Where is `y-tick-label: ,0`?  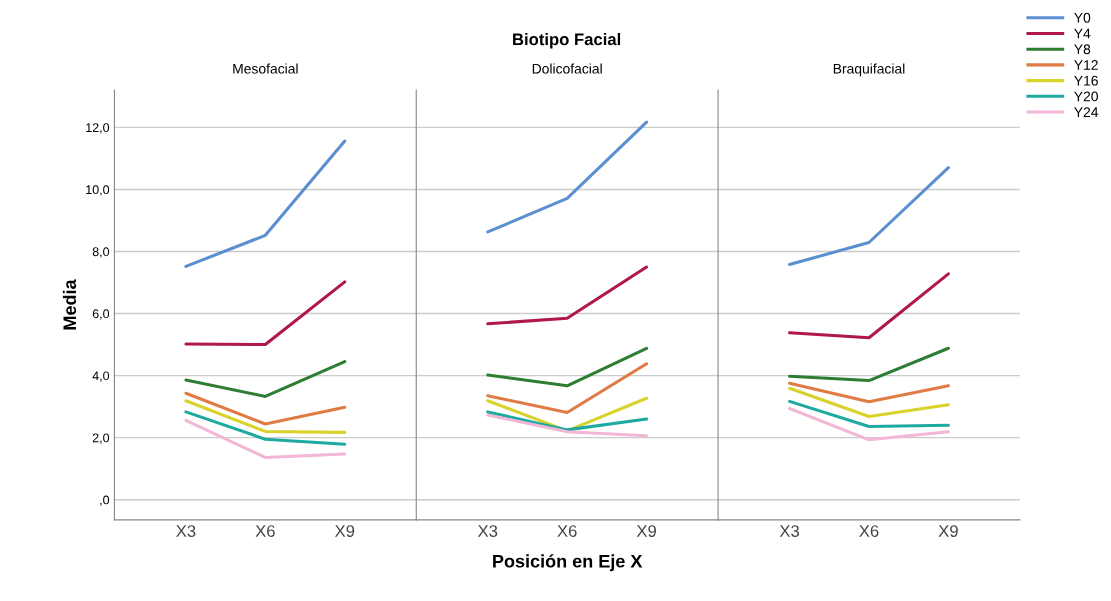 y-tick-label: ,0 is located at coordinates (105, 500).